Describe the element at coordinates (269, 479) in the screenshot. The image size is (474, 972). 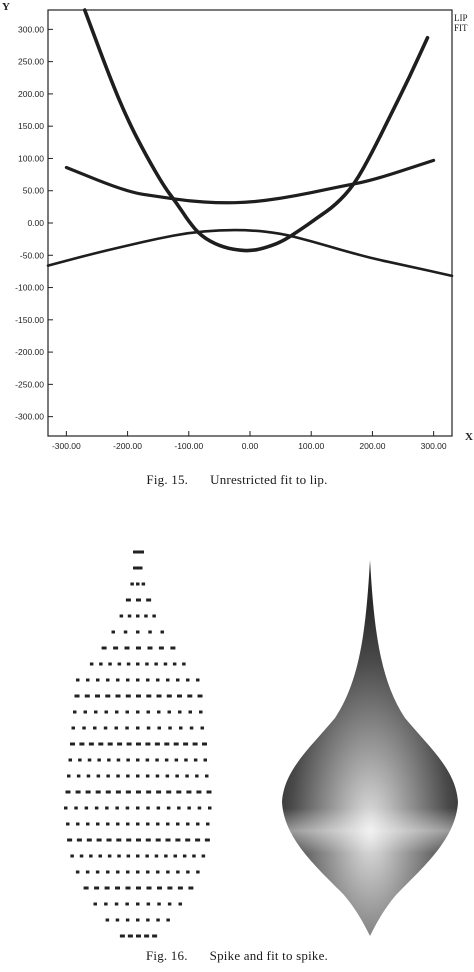
I see `figure-15-text: Unrestricted fit to lip.` at that location.